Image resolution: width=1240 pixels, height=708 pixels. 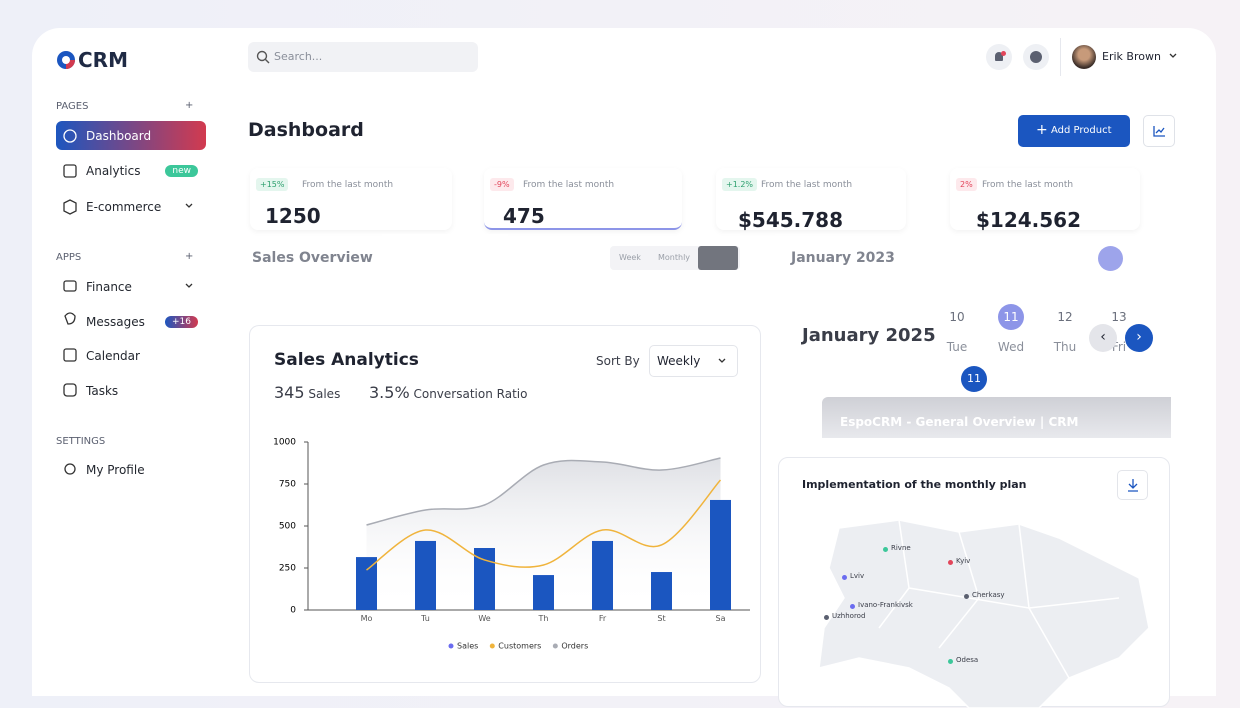 What do you see at coordinates (1036, 57) in the screenshot?
I see `info-button` at bounding box center [1036, 57].